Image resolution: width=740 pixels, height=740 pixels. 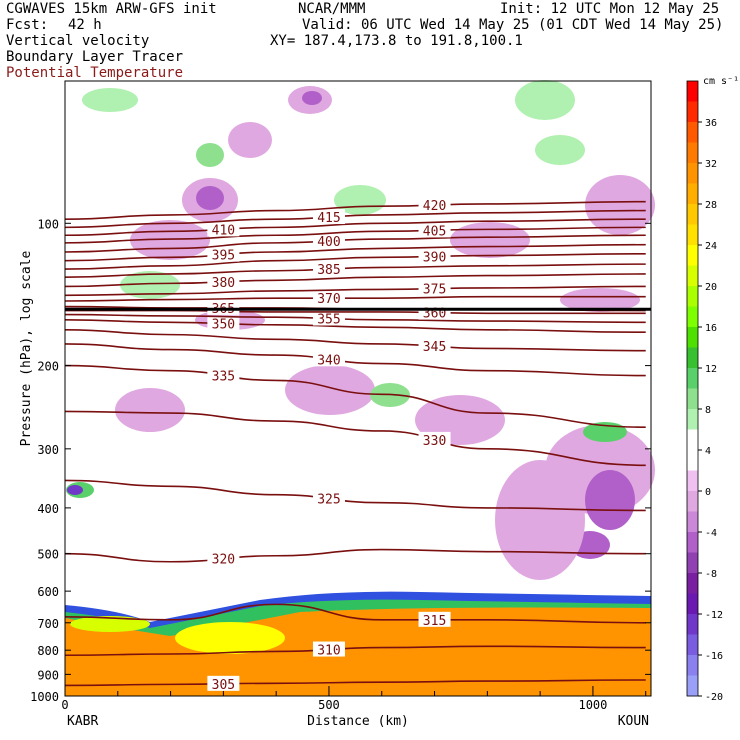 I want to click on theta-label-370: 370, so click(x=328, y=299).